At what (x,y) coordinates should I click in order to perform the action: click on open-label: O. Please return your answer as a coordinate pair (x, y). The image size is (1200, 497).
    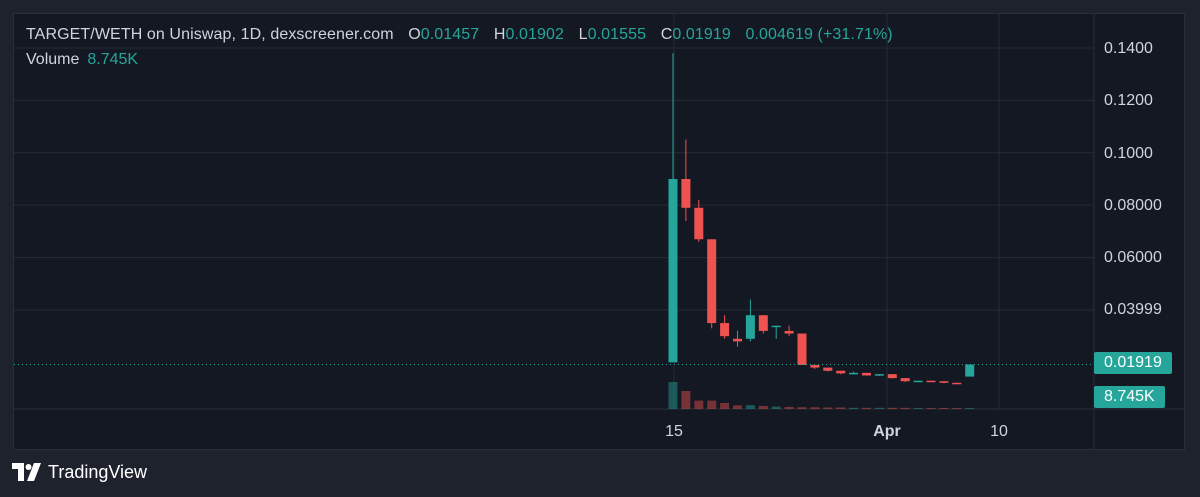
    Looking at the image, I should click on (414, 34).